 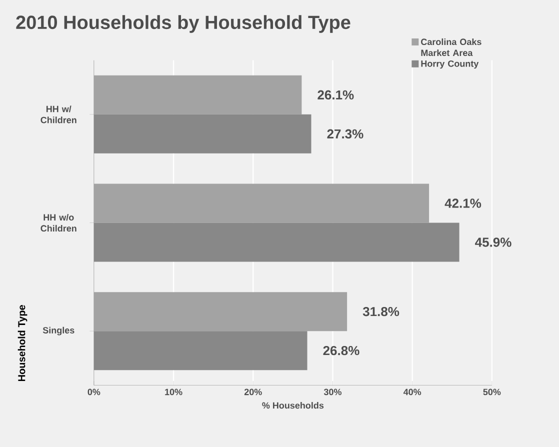 I want to click on data-label: 26.8%, so click(x=341, y=351).